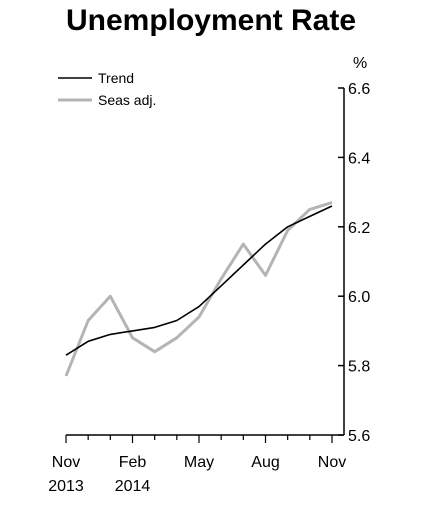 This screenshot has height=530, width=422. What do you see at coordinates (359, 367) in the screenshot?
I see `y-tick-label: 5.8` at bounding box center [359, 367].